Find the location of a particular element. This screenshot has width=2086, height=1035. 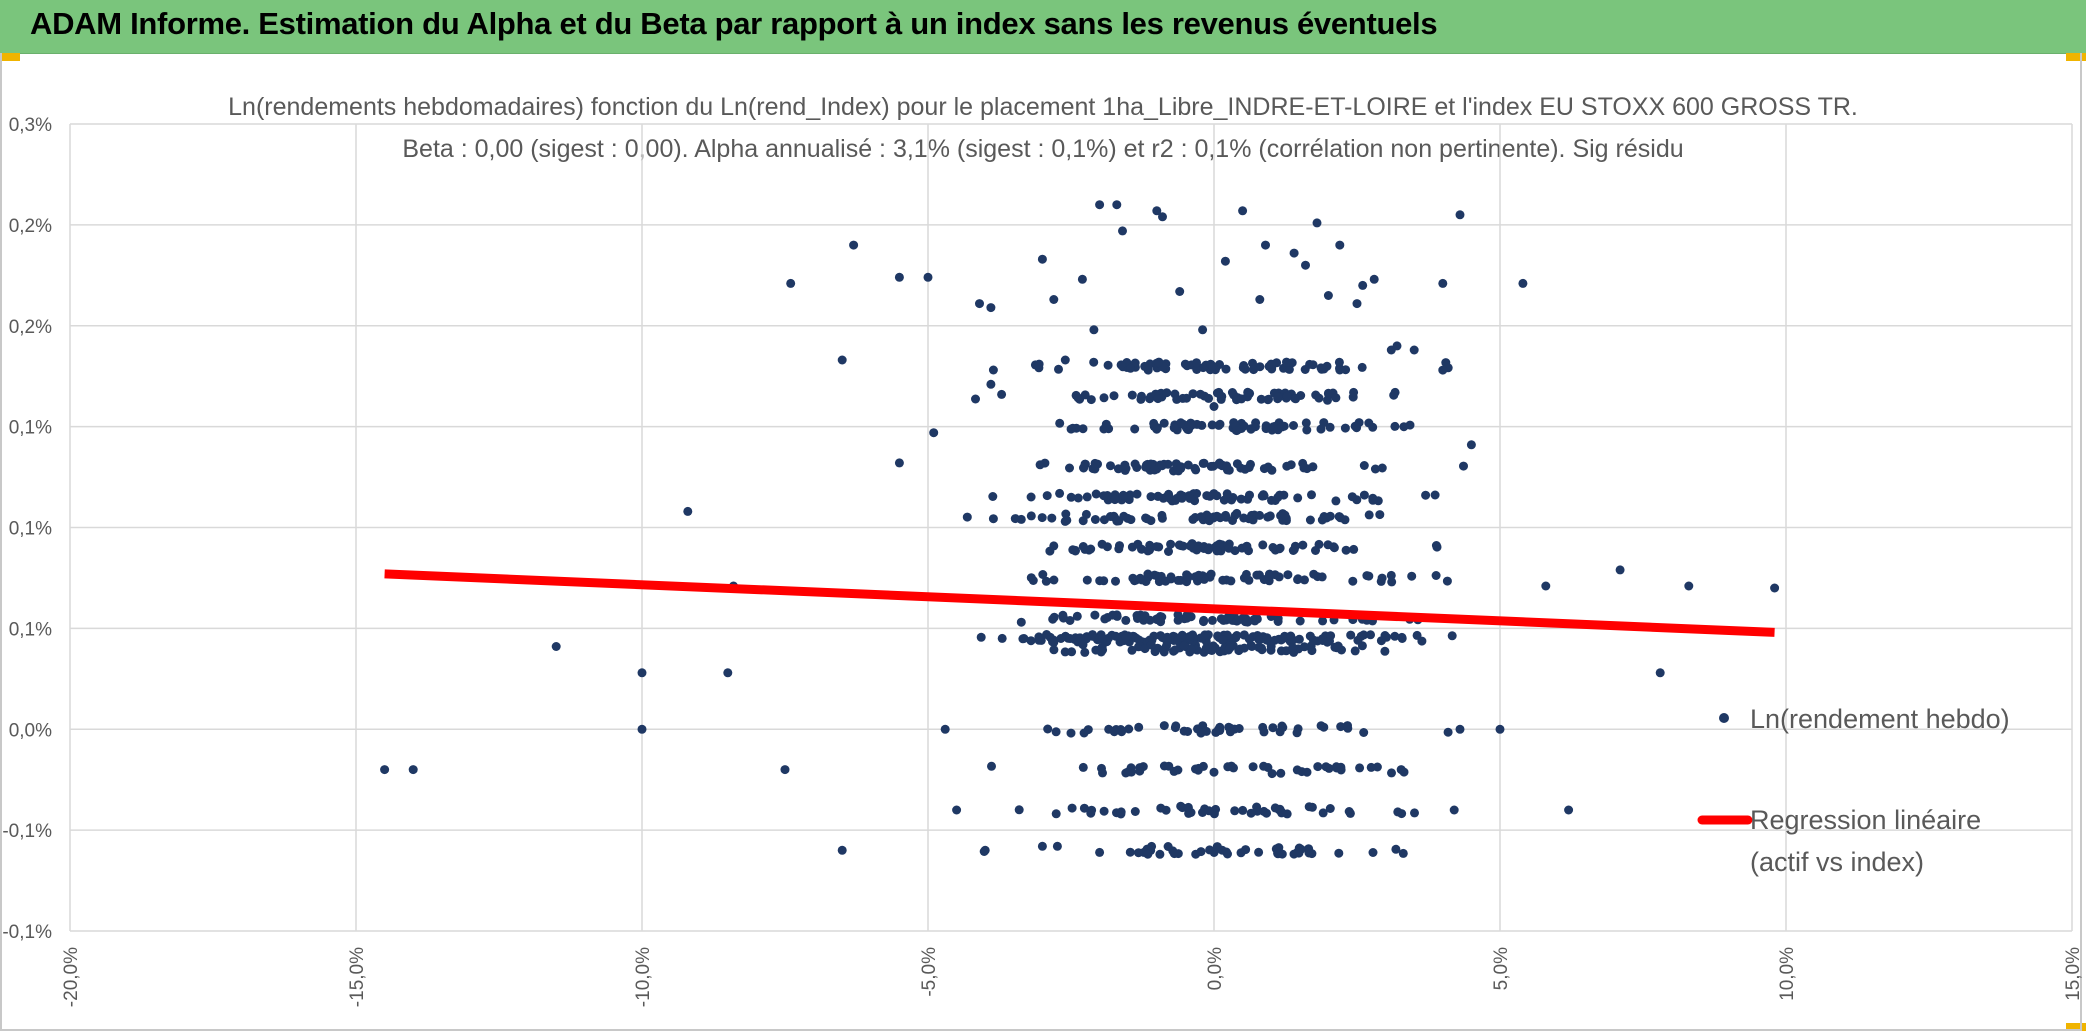

legend-label-regression-1: Regression linéaire is located at coordinates (1865, 820).